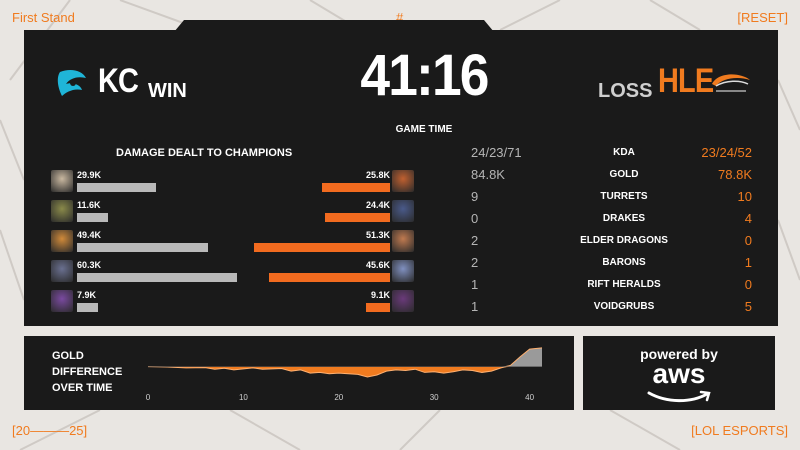 The width and height of the screenshot is (800, 450). What do you see at coordinates (89, 175) in the screenshot?
I see `left-damage-value: 29.9K` at bounding box center [89, 175].